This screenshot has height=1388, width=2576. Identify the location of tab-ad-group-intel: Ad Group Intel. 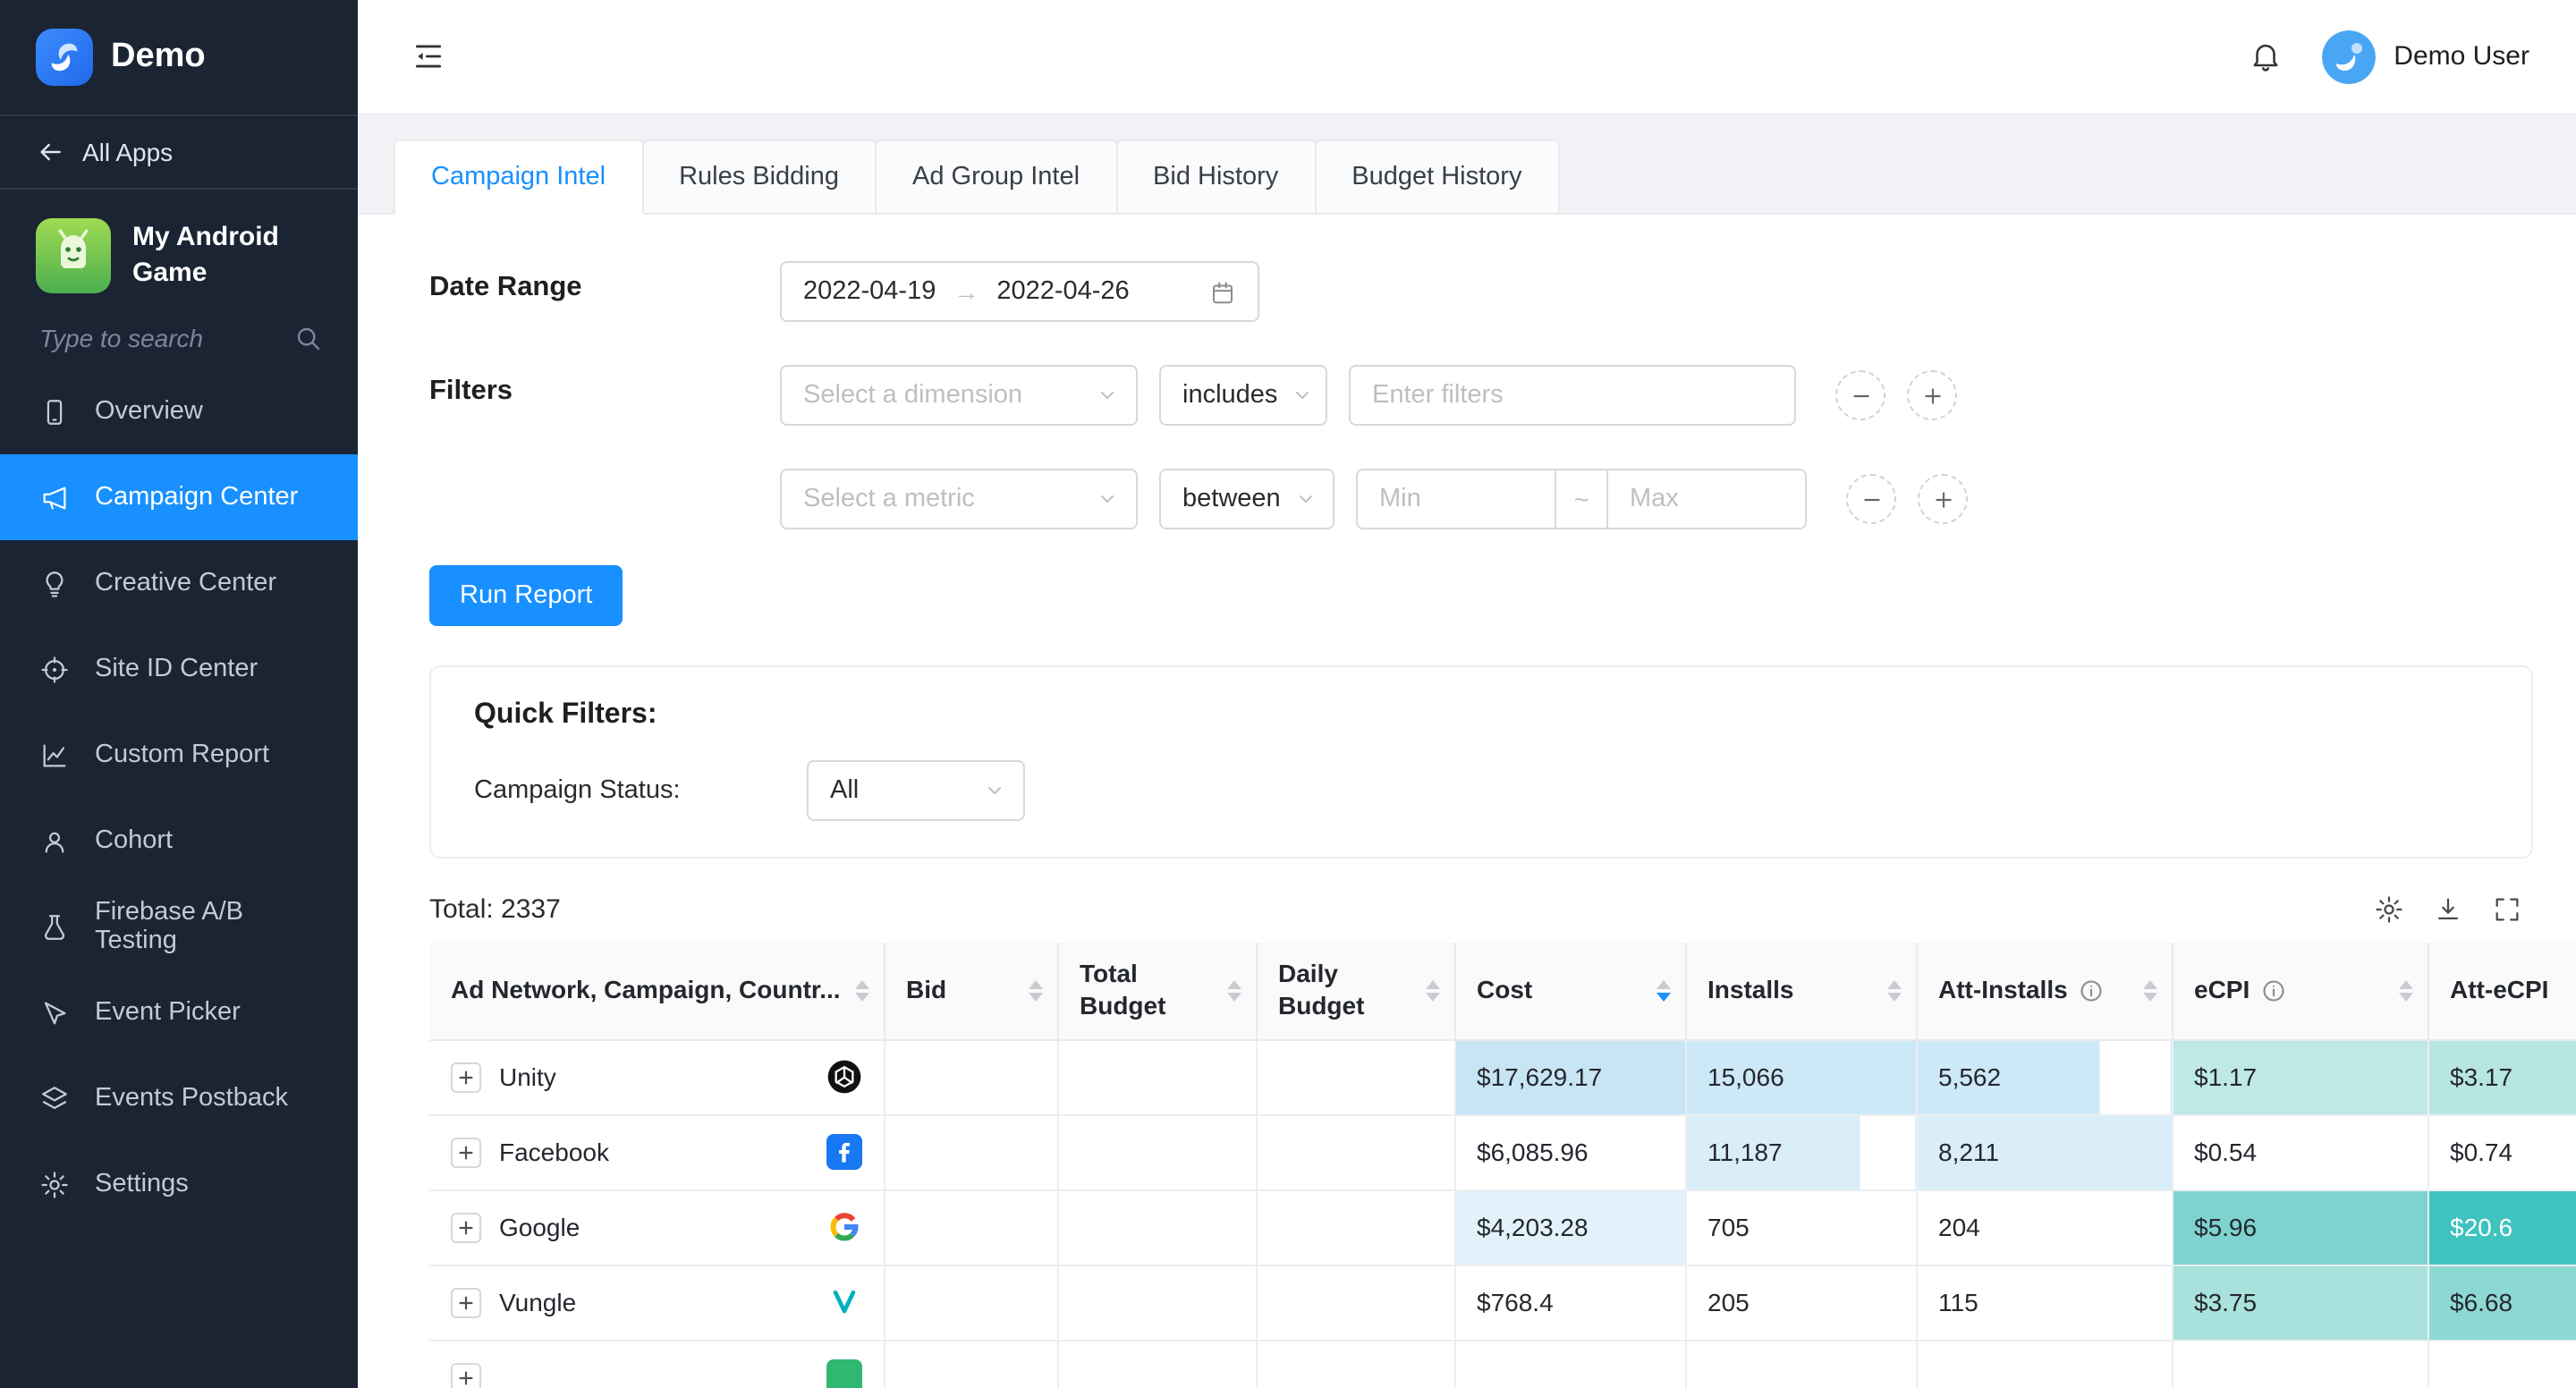
(996, 177).